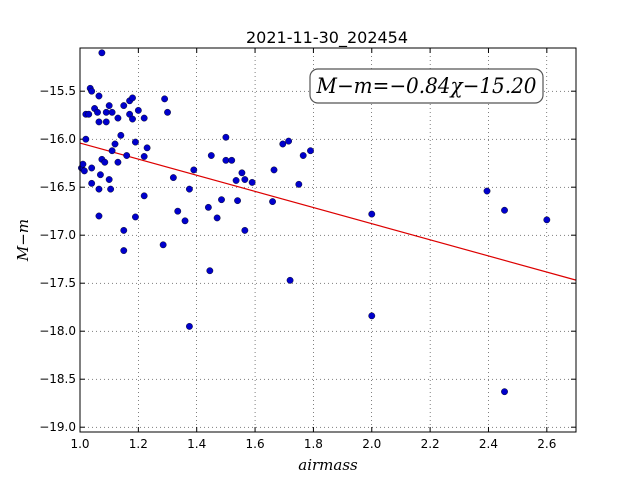 This screenshot has height=480, width=640. Describe the element at coordinates (328, 465) in the screenshot. I see `x-axis-label: airmass` at that location.